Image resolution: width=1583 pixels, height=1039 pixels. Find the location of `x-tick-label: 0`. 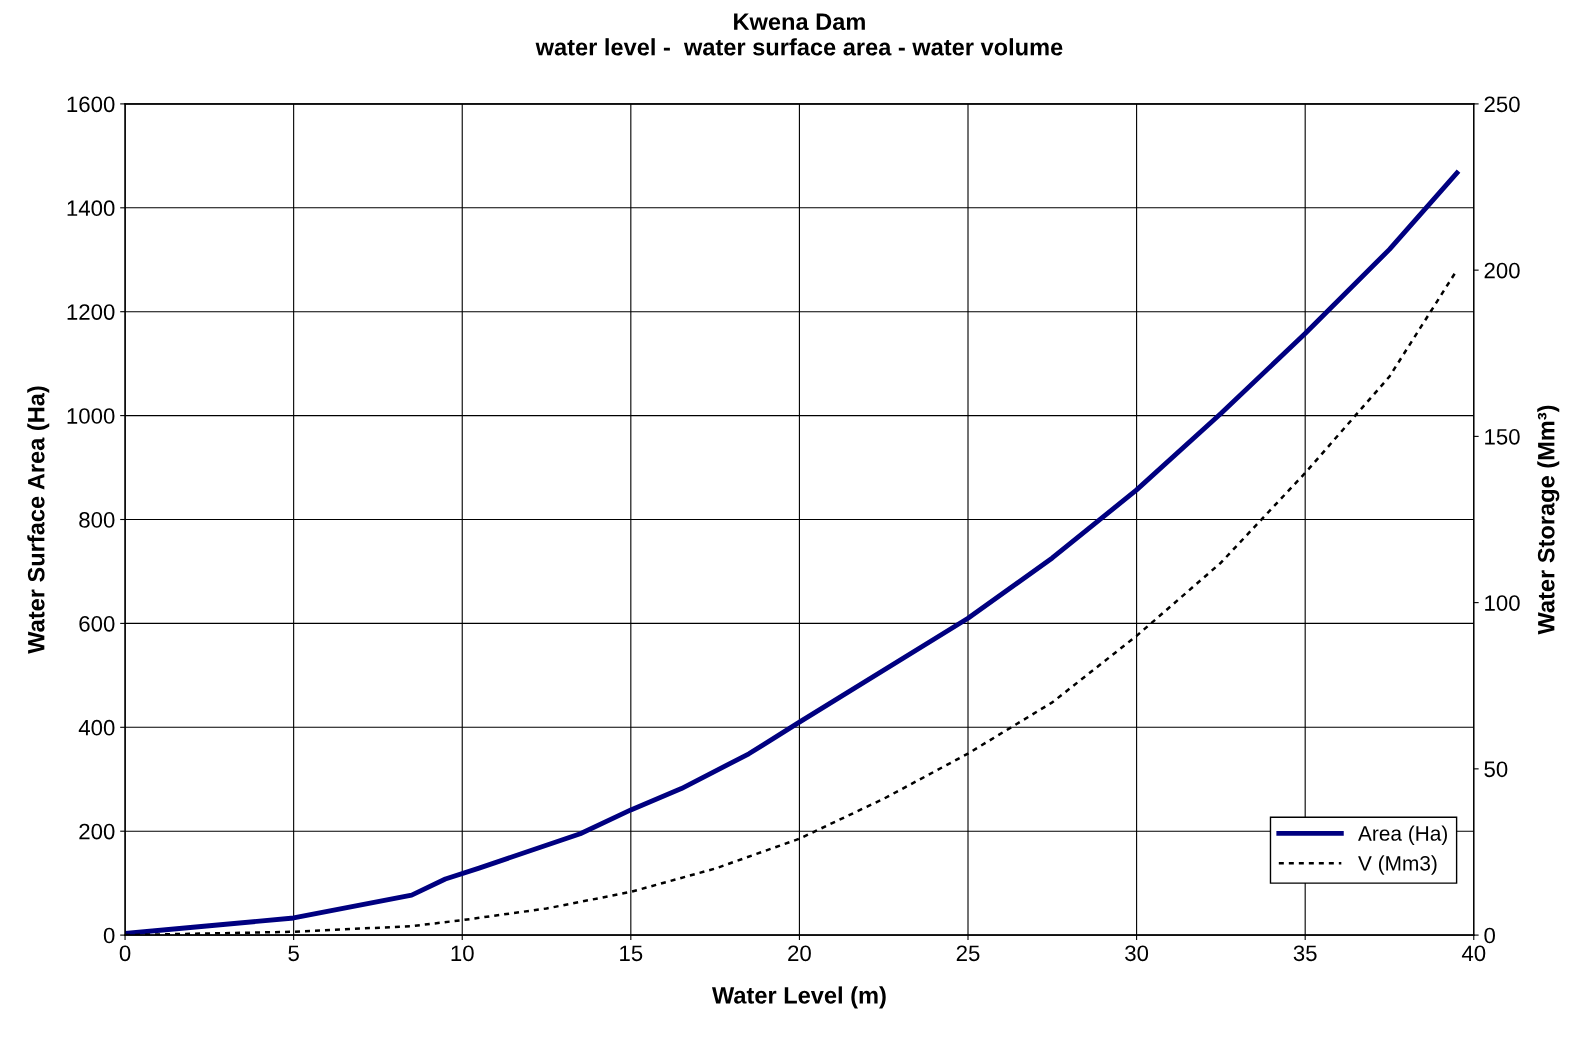

x-tick-label: 0 is located at coordinates (125, 953).